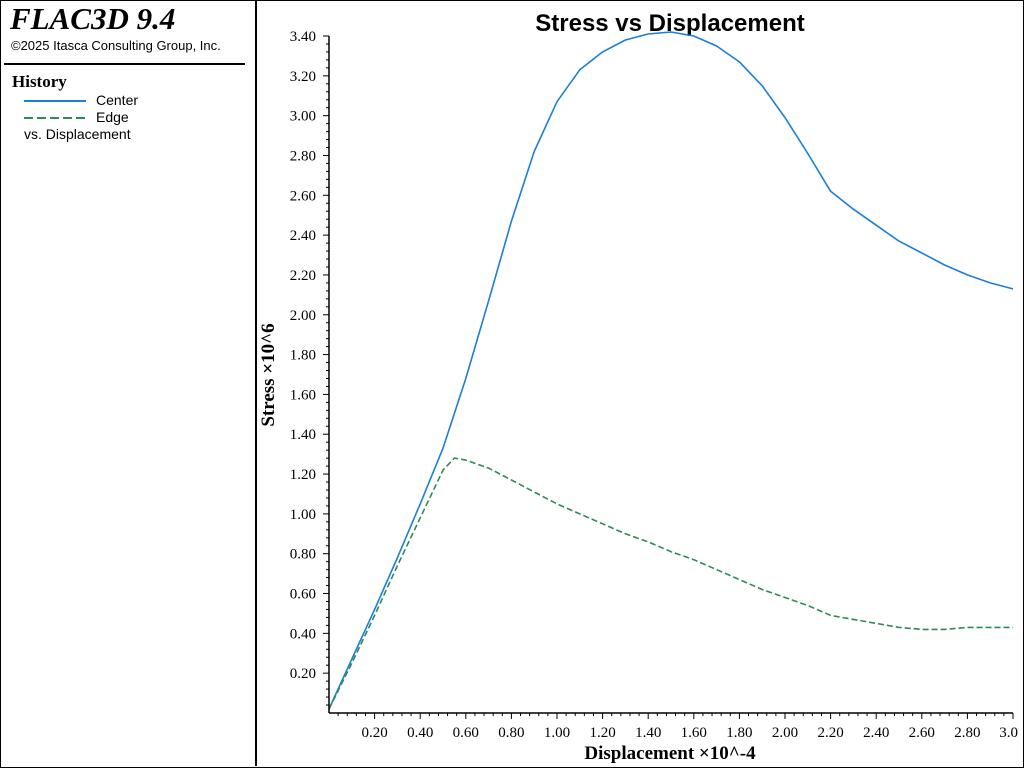  What do you see at coordinates (303, 634) in the screenshot?
I see `y-tick-label: 0.40` at bounding box center [303, 634].